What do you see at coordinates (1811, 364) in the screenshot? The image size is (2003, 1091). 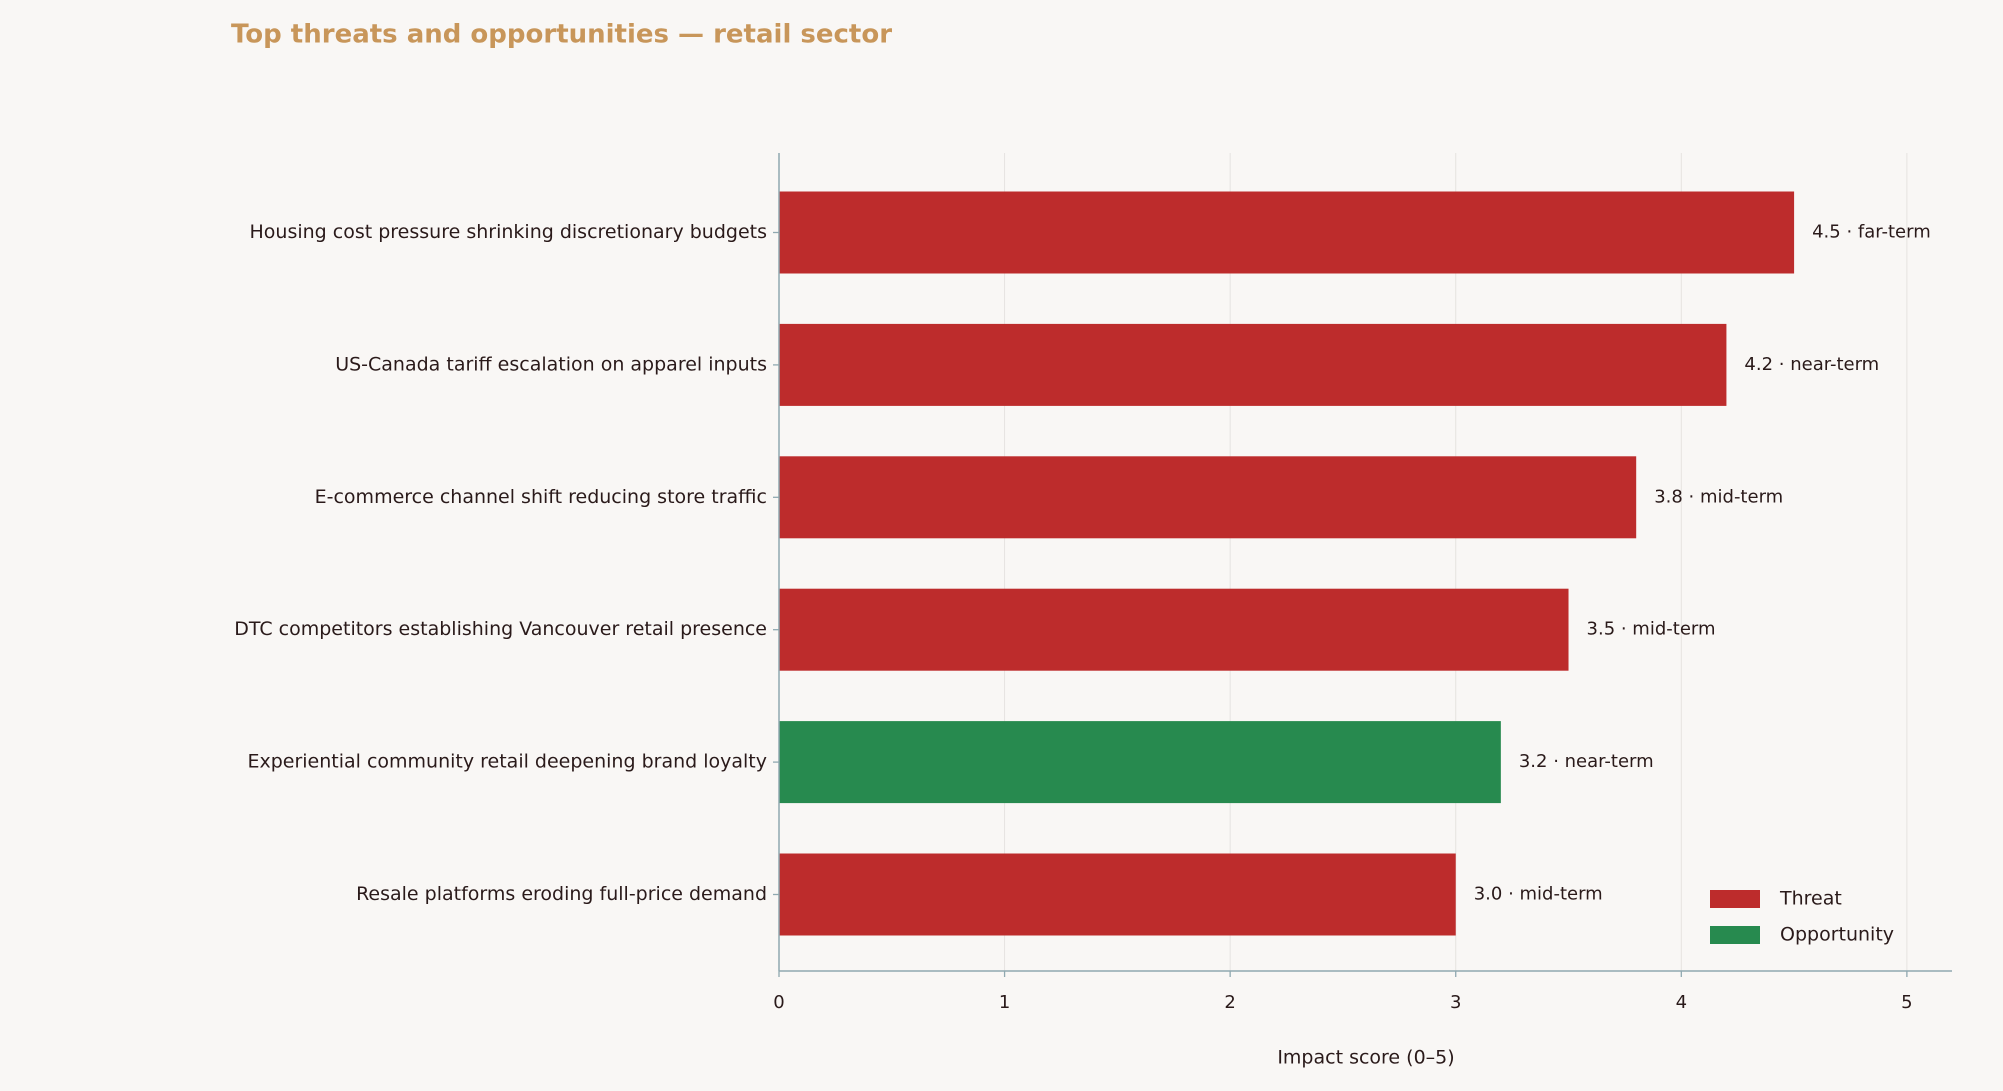 I see `value-label: 4.2 · near-term` at bounding box center [1811, 364].